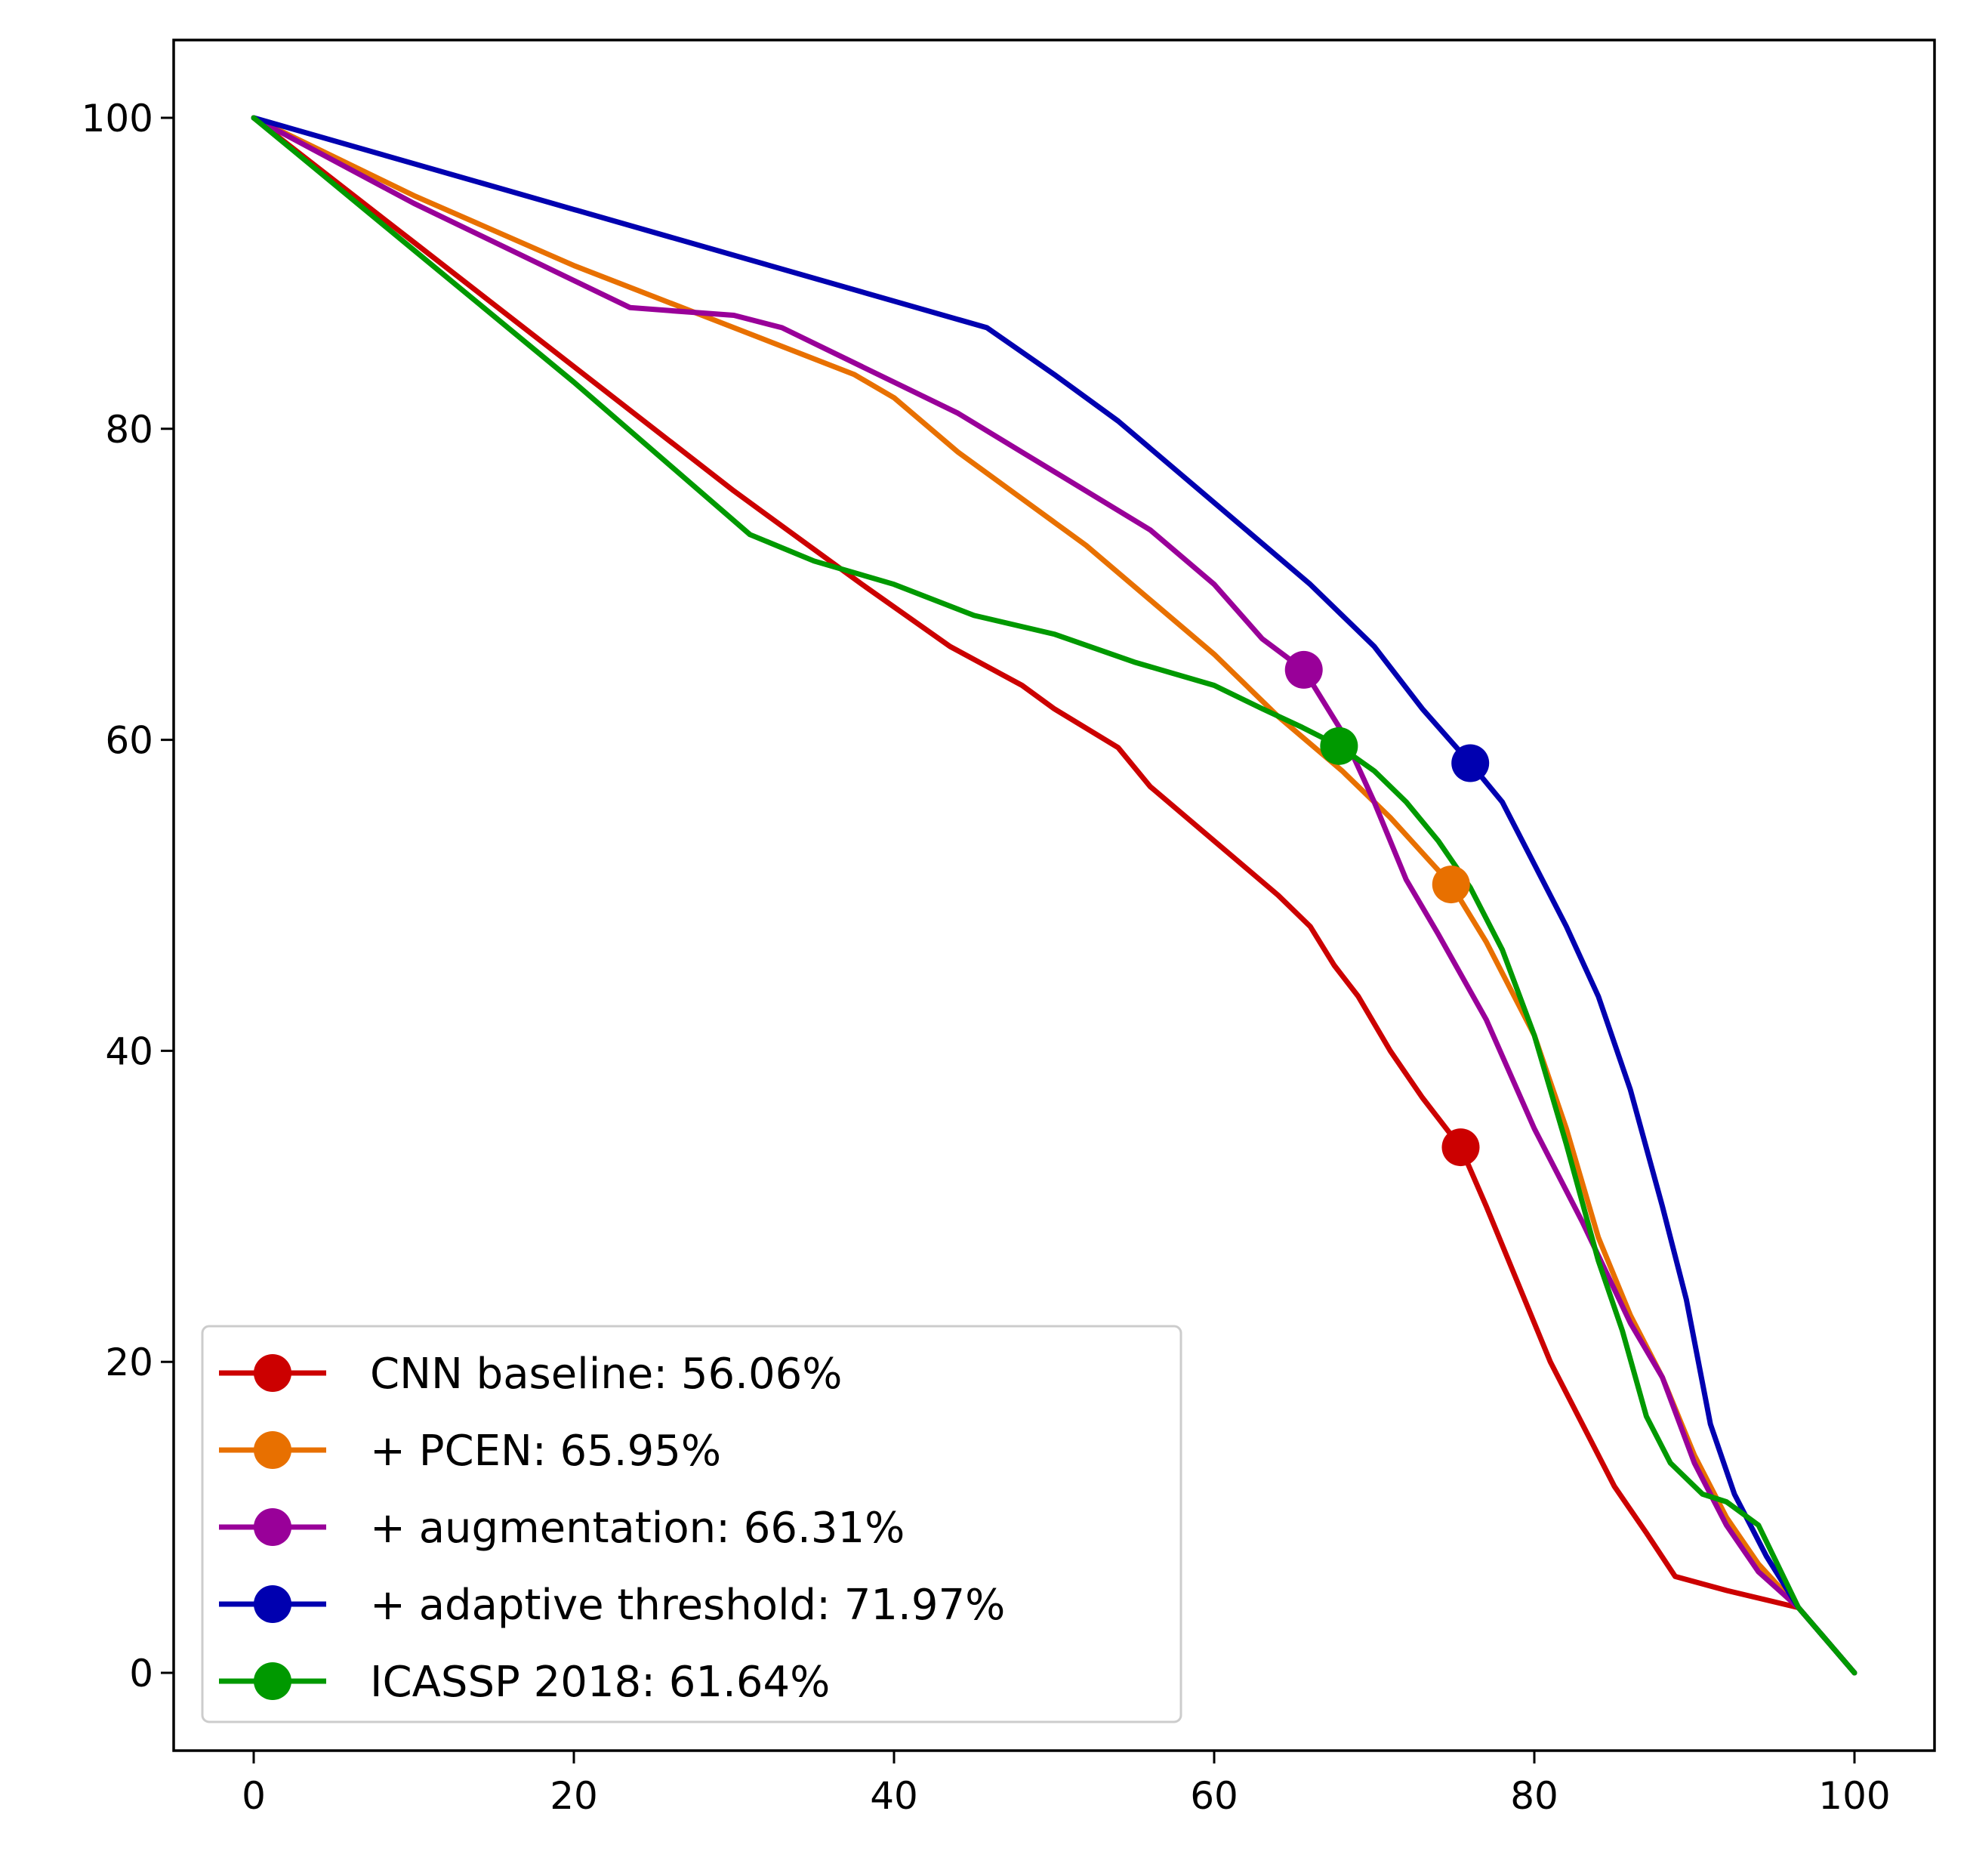  Describe the element at coordinates (1854, 1796) in the screenshot. I see `x-tick-label: 100` at that location.